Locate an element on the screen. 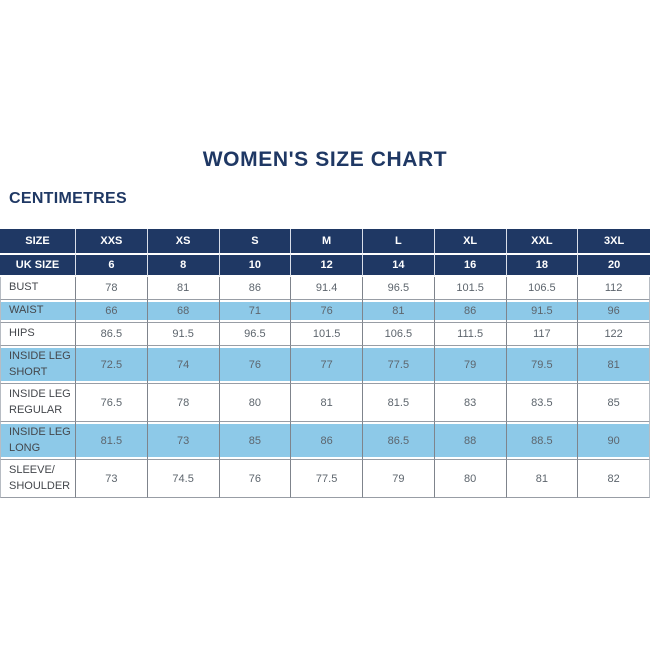 Image resolution: width=650 pixels, height=650 pixels. size-value-cell: 71 is located at coordinates (255, 311).